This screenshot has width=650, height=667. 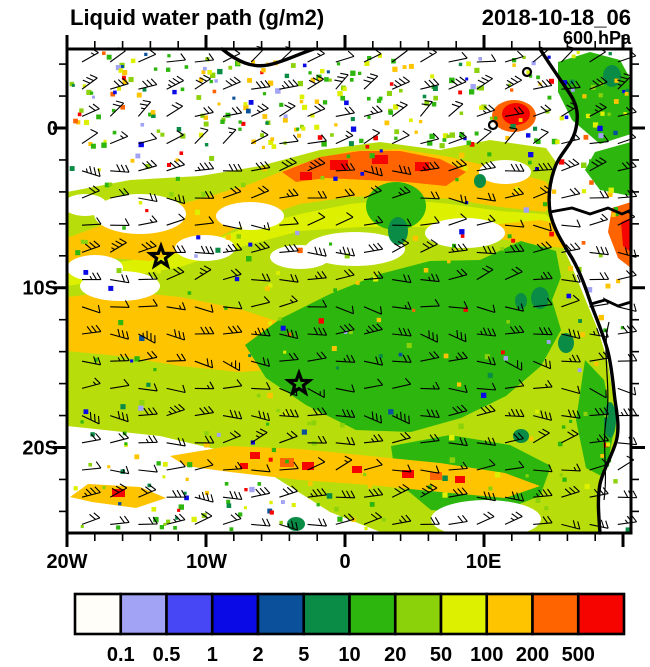 What do you see at coordinates (398, 231) in the screenshot?
I see `spot-seagreen` at bounding box center [398, 231].